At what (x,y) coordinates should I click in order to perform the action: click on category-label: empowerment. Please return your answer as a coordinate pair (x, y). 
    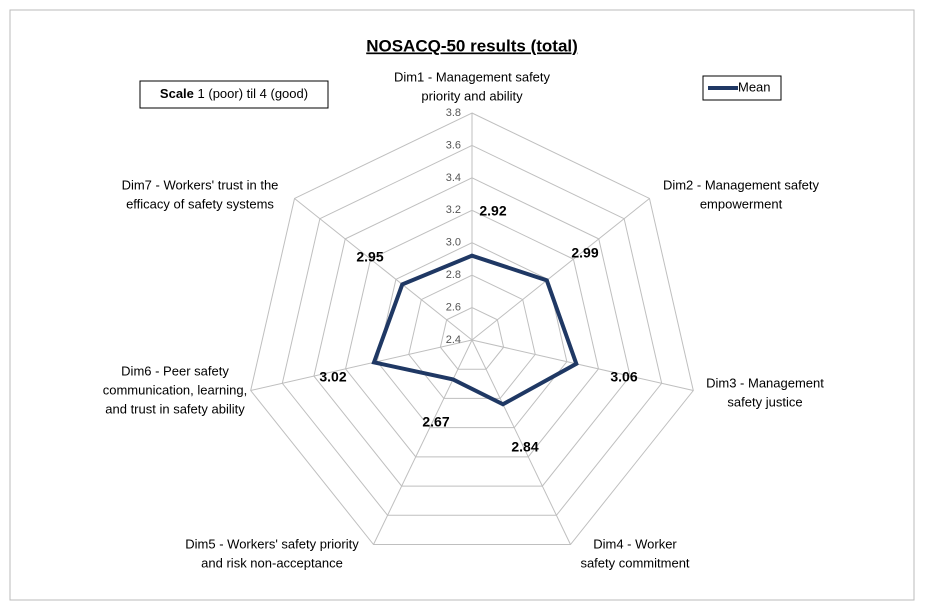
    Looking at the image, I should click on (741, 203).